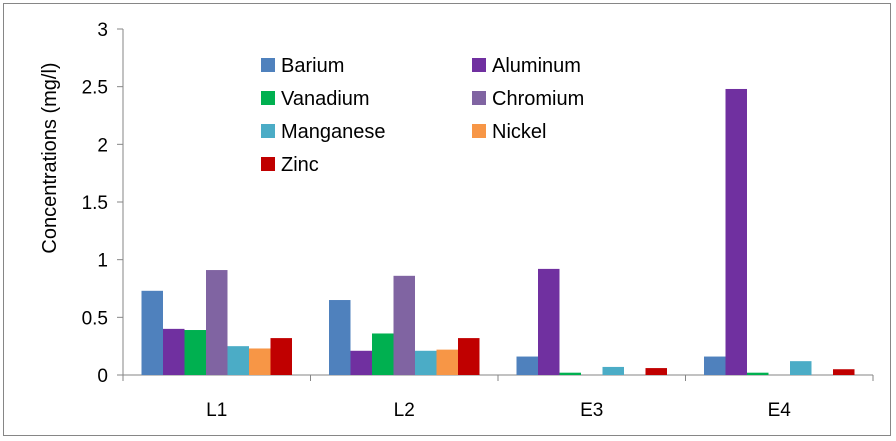  Describe the element at coordinates (102, 145) in the screenshot. I see `y-tick-label: 2` at that location.